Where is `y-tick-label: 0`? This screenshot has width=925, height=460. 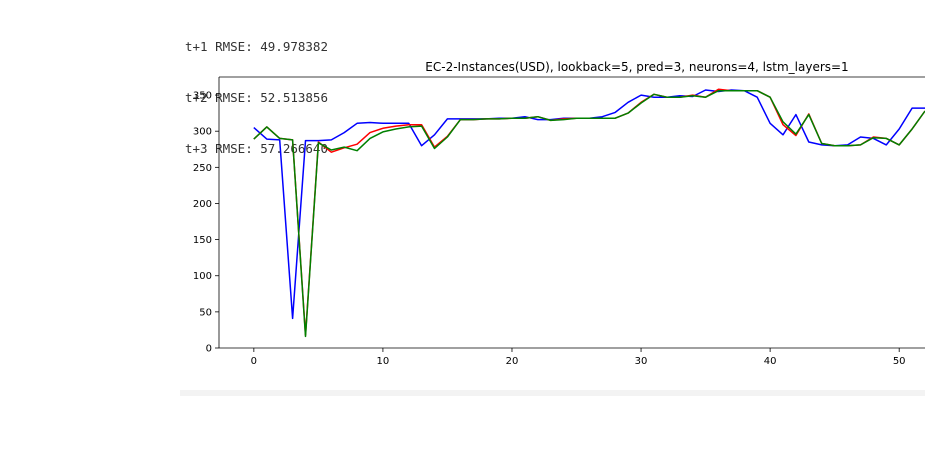 y-tick-label: 0 is located at coordinates (209, 349).